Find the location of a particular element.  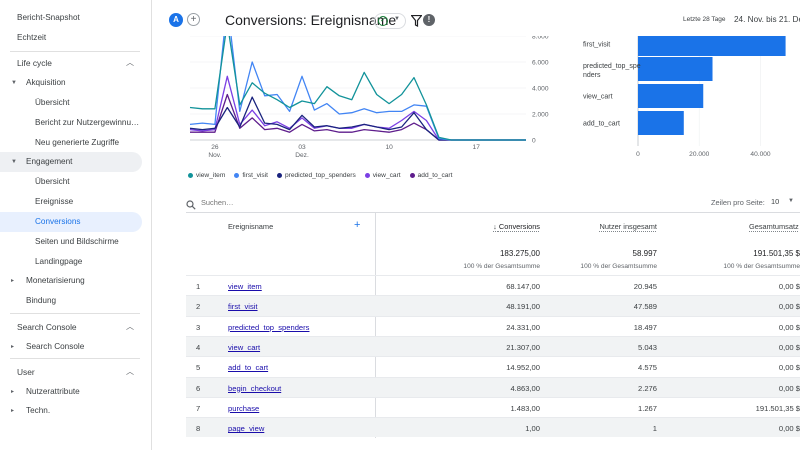

sidebar-group-monetization: ▸ Monetarisierung is located at coordinates (75, 281).